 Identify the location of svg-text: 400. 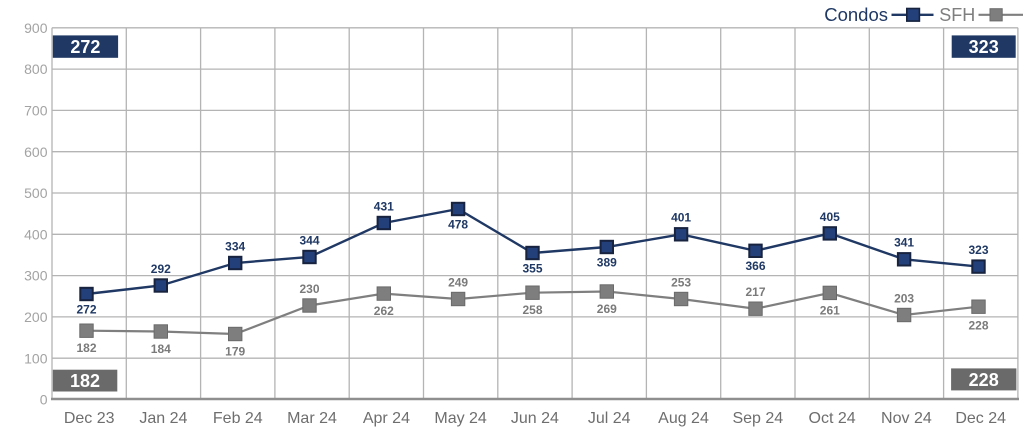
(36, 234).